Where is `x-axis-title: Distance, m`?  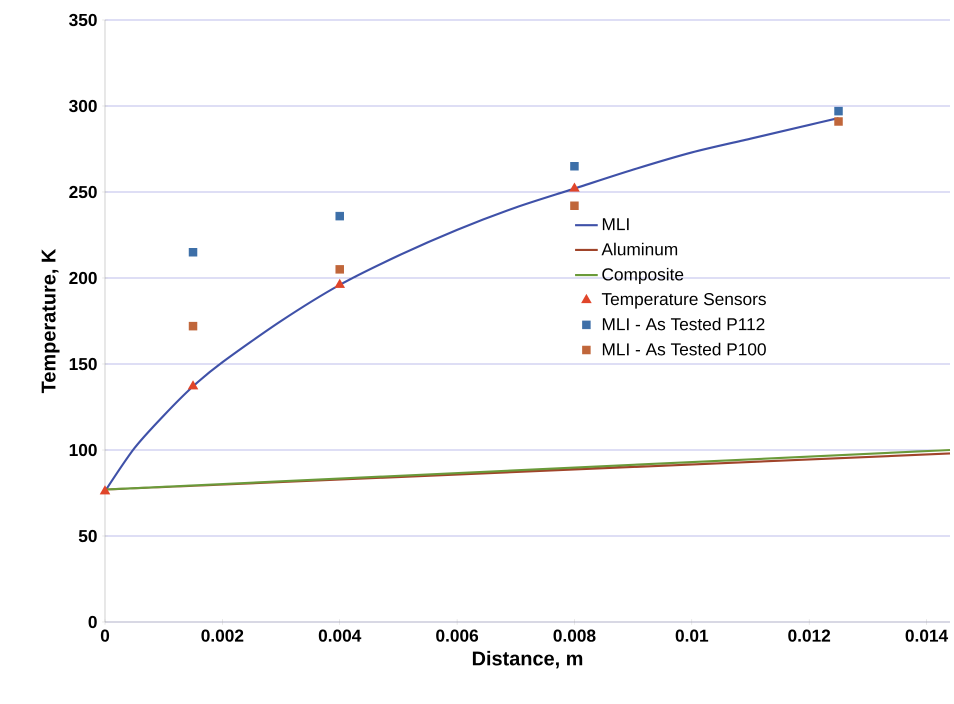
x-axis-title: Distance, m is located at coordinates (527, 659).